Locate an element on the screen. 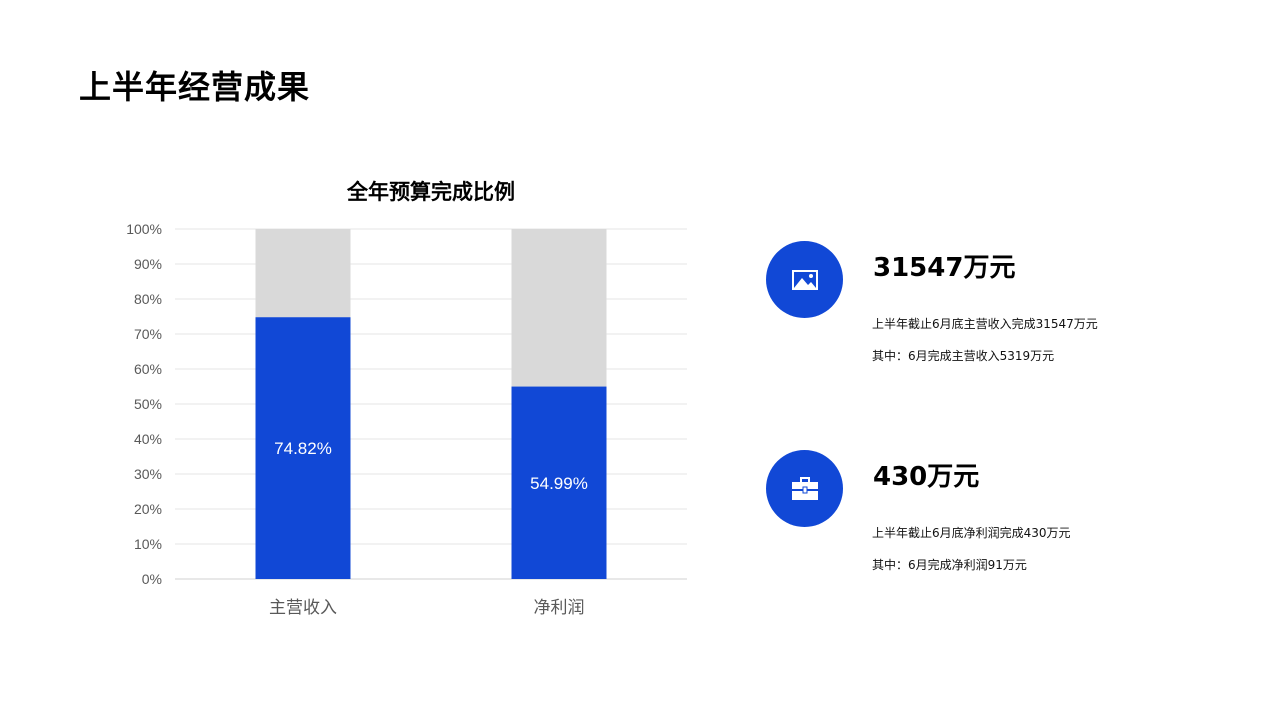  stat-description: 上半年截止6月底净利润完成430万元 is located at coordinates (971, 533).